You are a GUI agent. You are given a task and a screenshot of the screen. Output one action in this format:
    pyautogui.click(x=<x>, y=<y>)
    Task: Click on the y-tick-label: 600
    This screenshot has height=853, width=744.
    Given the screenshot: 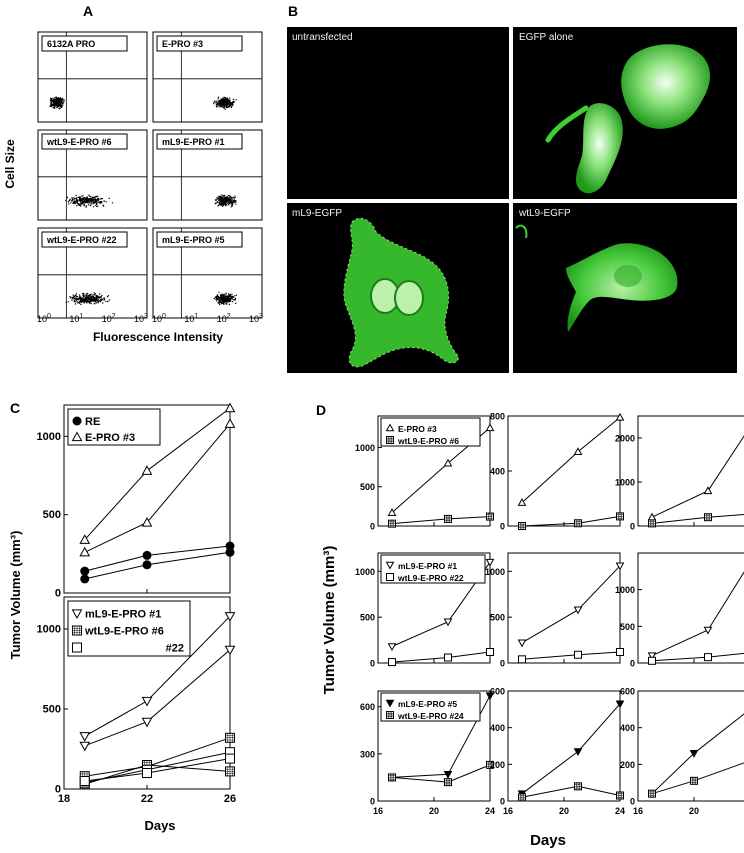 What is the action you would take?
    pyautogui.click(x=367, y=707)
    